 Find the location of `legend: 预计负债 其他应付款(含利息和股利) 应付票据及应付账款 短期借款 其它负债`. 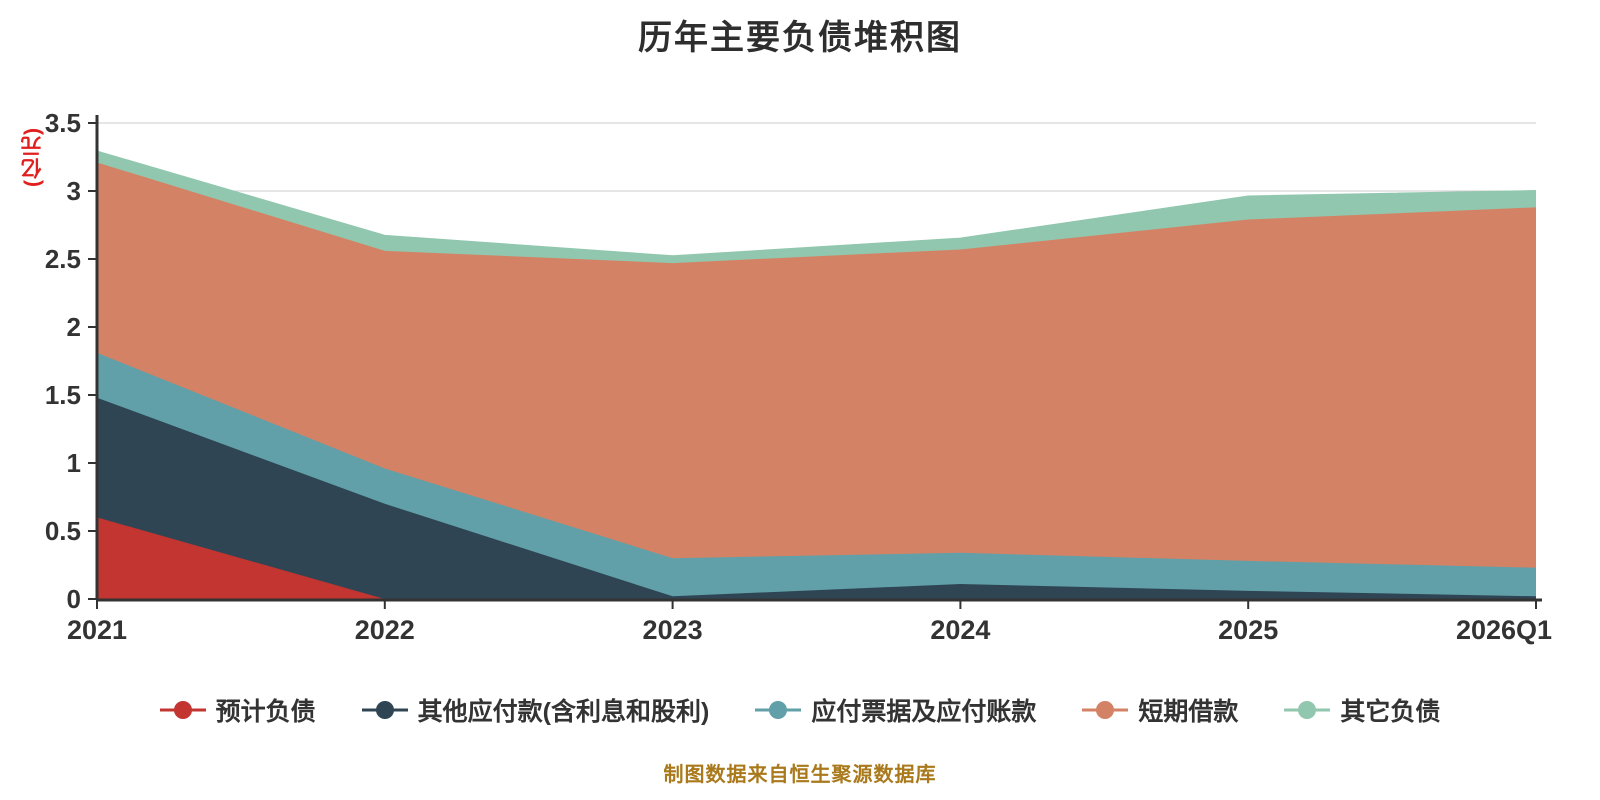

legend: 预计负债 其他应付款(含利息和股利) 应付票据及应付账款 短期借款 其它负债 is located at coordinates (800, 710).